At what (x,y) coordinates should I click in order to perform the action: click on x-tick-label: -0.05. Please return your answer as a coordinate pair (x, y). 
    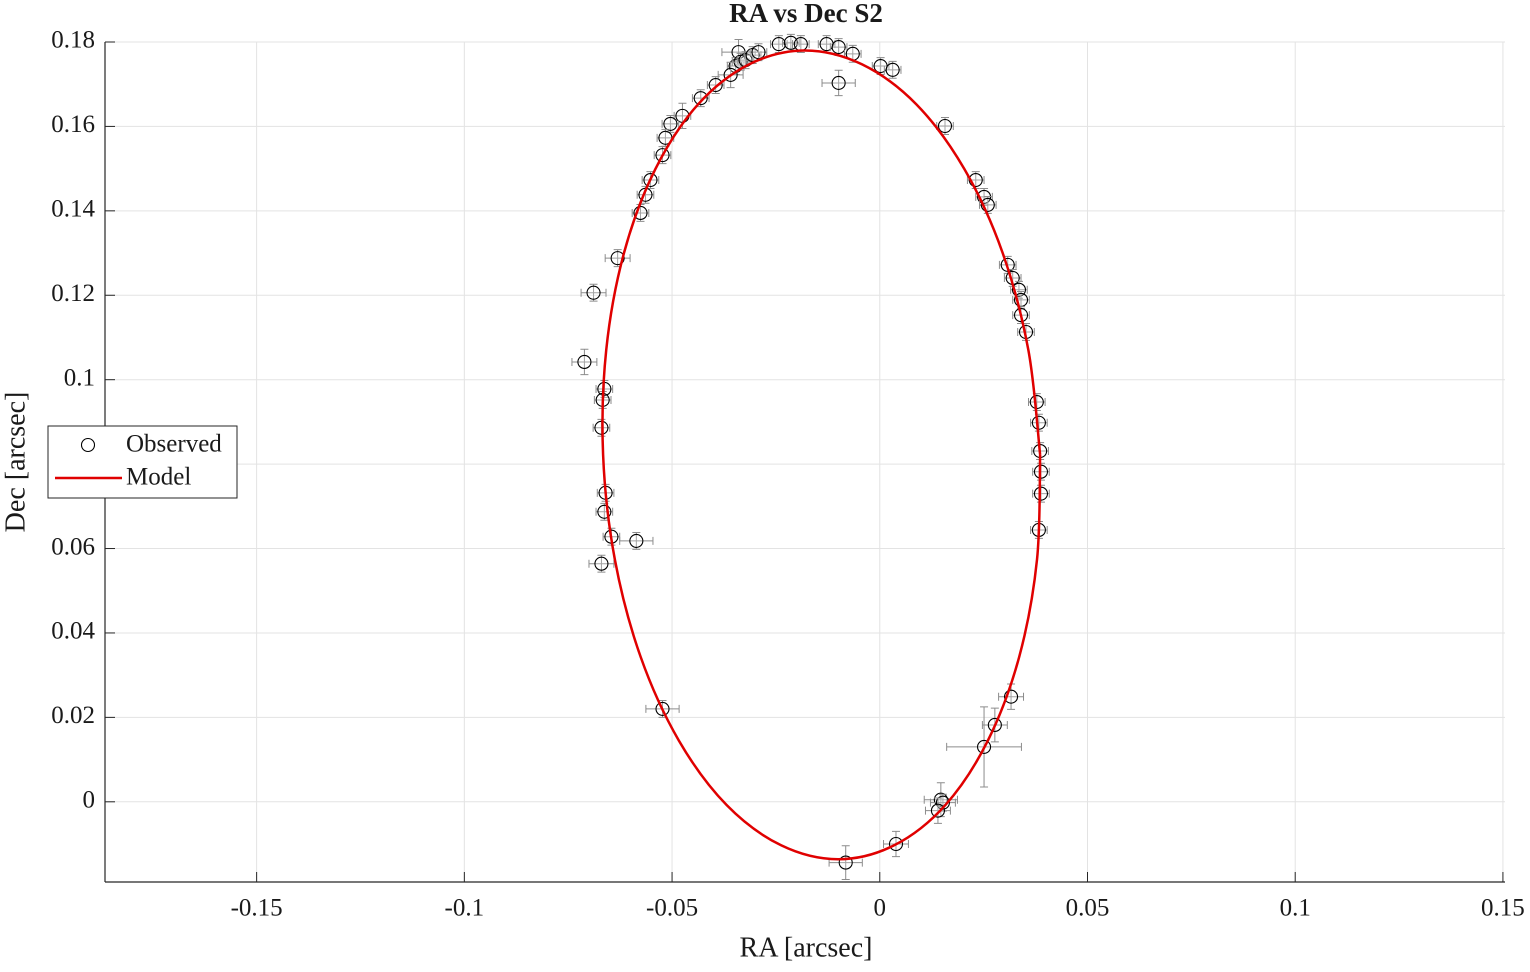
    Looking at the image, I should click on (672, 908).